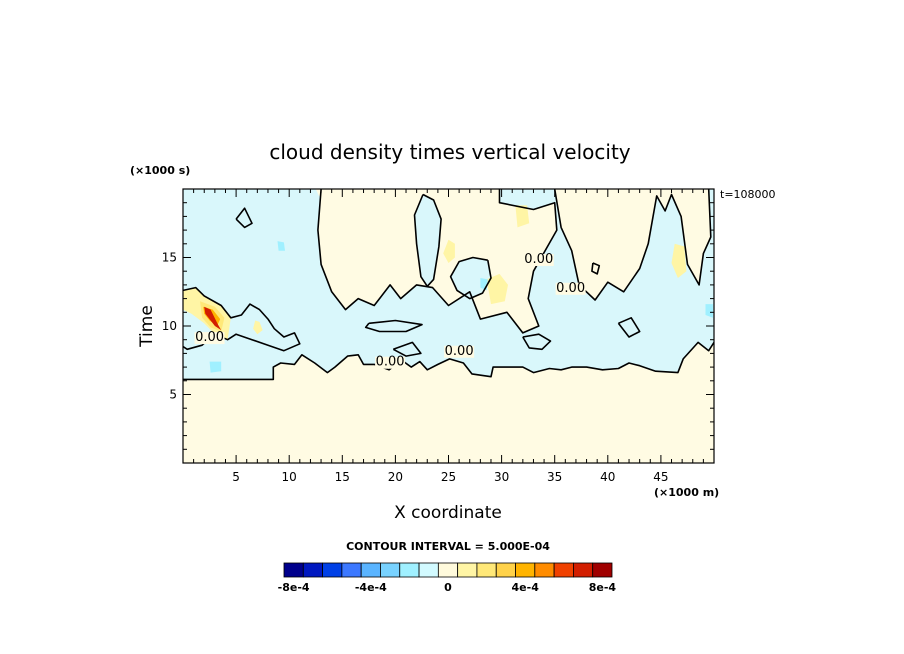  Describe the element at coordinates (169, 326) in the screenshot. I see `y-tick-label-10: 10` at that location.